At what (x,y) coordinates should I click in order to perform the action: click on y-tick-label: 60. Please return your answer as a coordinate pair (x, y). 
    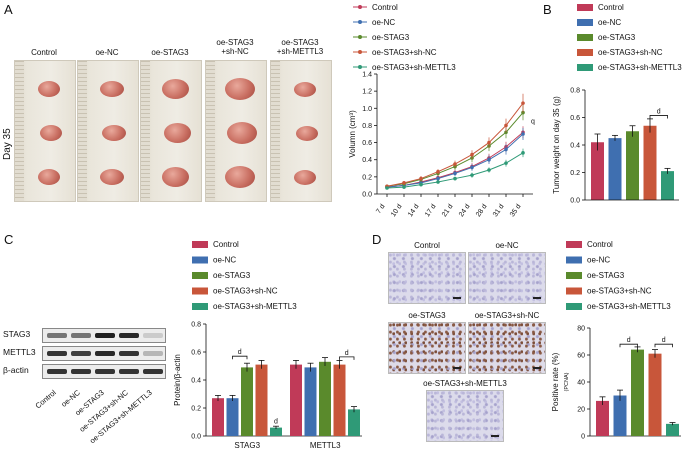
    Looking at the image, I should click on (581, 356).